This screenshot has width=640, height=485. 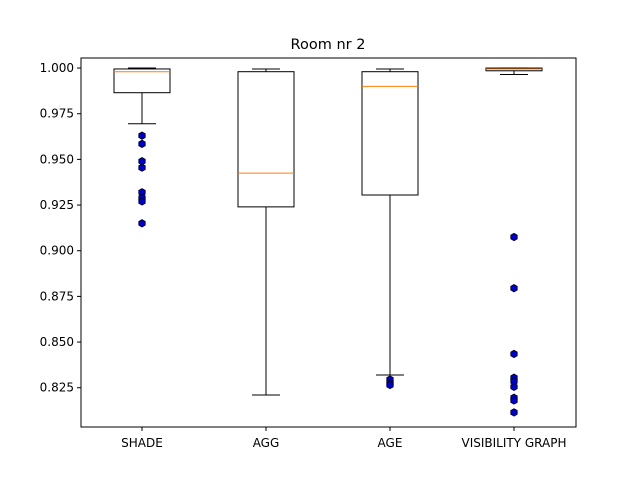 What do you see at coordinates (390, 443) in the screenshot?
I see `x-tick-label: AGE` at bounding box center [390, 443].